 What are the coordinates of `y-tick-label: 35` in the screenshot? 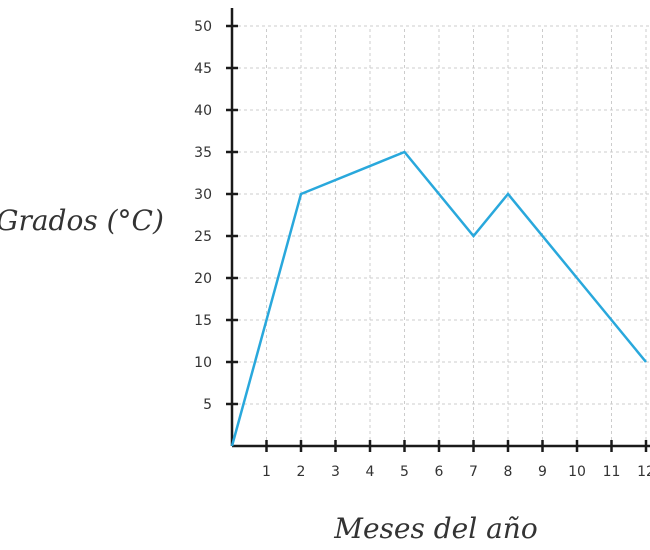 It's located at (203, 153).